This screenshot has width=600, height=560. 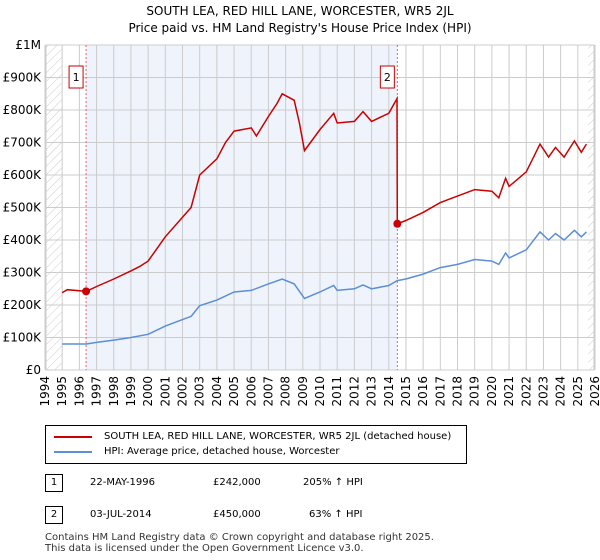 What do you see at coordinates (28, 45) in the screenshot?
I see `y-tick-label: £1M` at bounding box center [28, 45].